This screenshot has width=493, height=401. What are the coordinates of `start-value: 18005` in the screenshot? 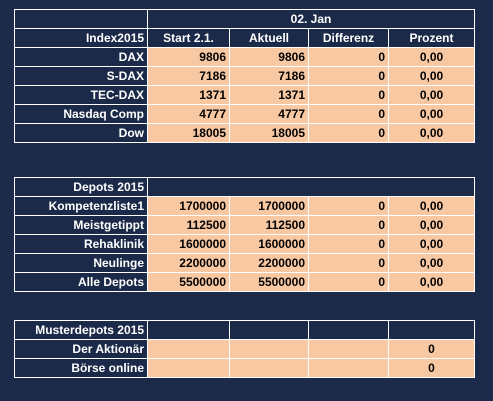 It's located at (188, 133).